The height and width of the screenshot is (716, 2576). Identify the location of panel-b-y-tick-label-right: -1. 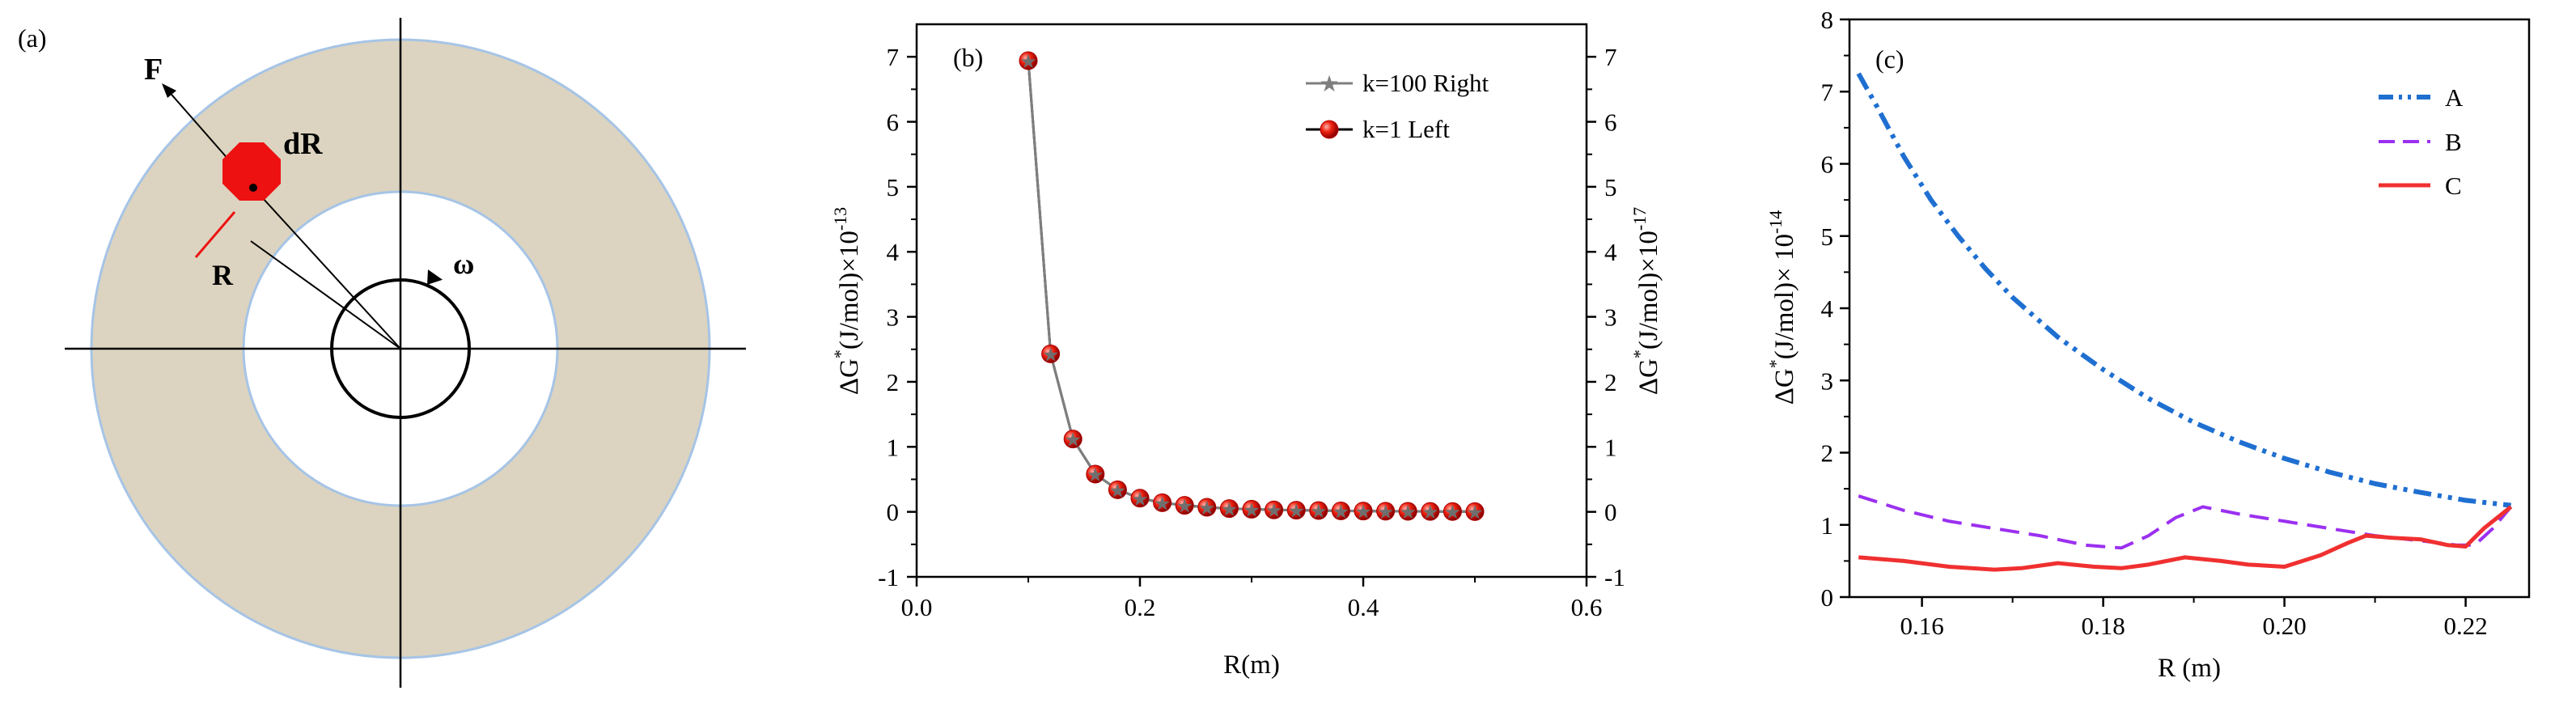
(1614, 577).